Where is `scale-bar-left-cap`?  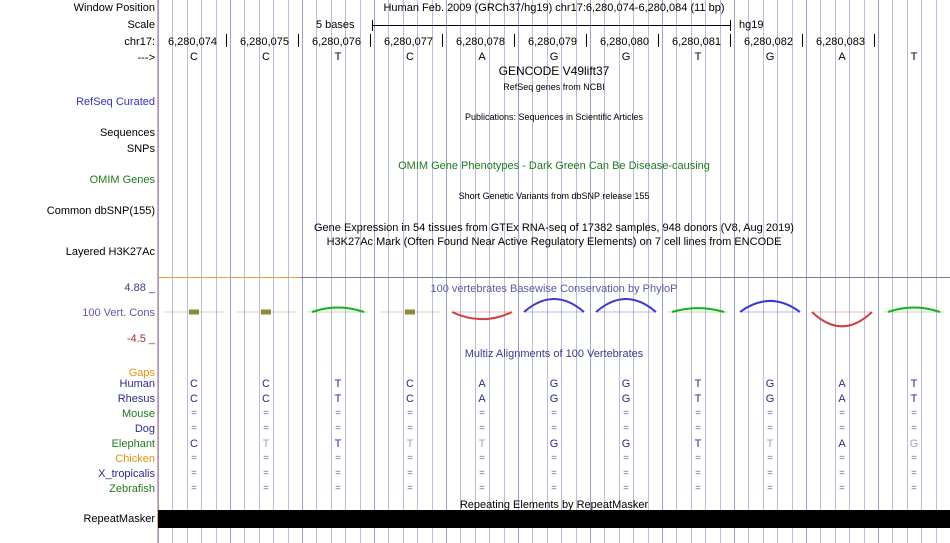 scale-bar-left-cap is located at coordinates (372, 25).